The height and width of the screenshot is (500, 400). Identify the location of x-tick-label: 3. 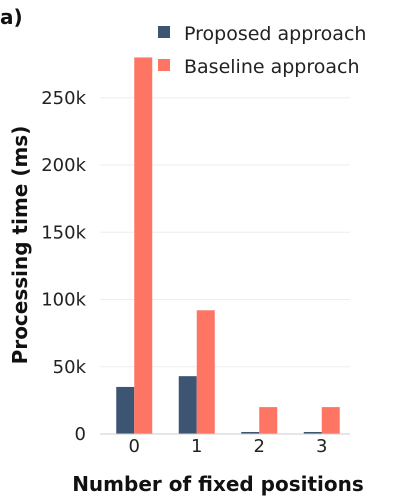
(321, 446).